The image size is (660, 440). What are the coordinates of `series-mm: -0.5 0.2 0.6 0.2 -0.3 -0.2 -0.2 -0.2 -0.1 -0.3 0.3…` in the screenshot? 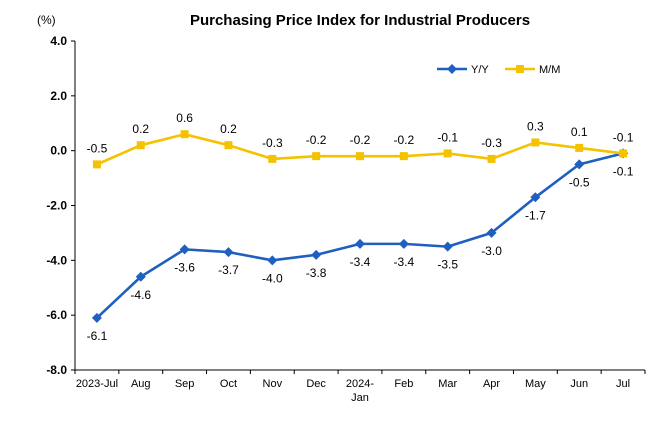 It's located at (360, 140).